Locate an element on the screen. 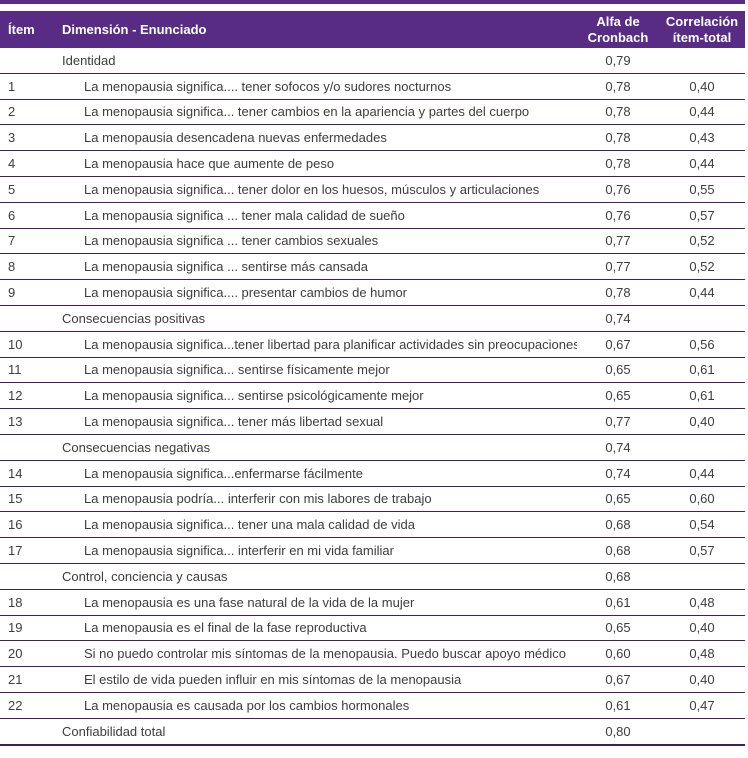  correlacion-value: 0,60 is located at coordinates (702, 499).